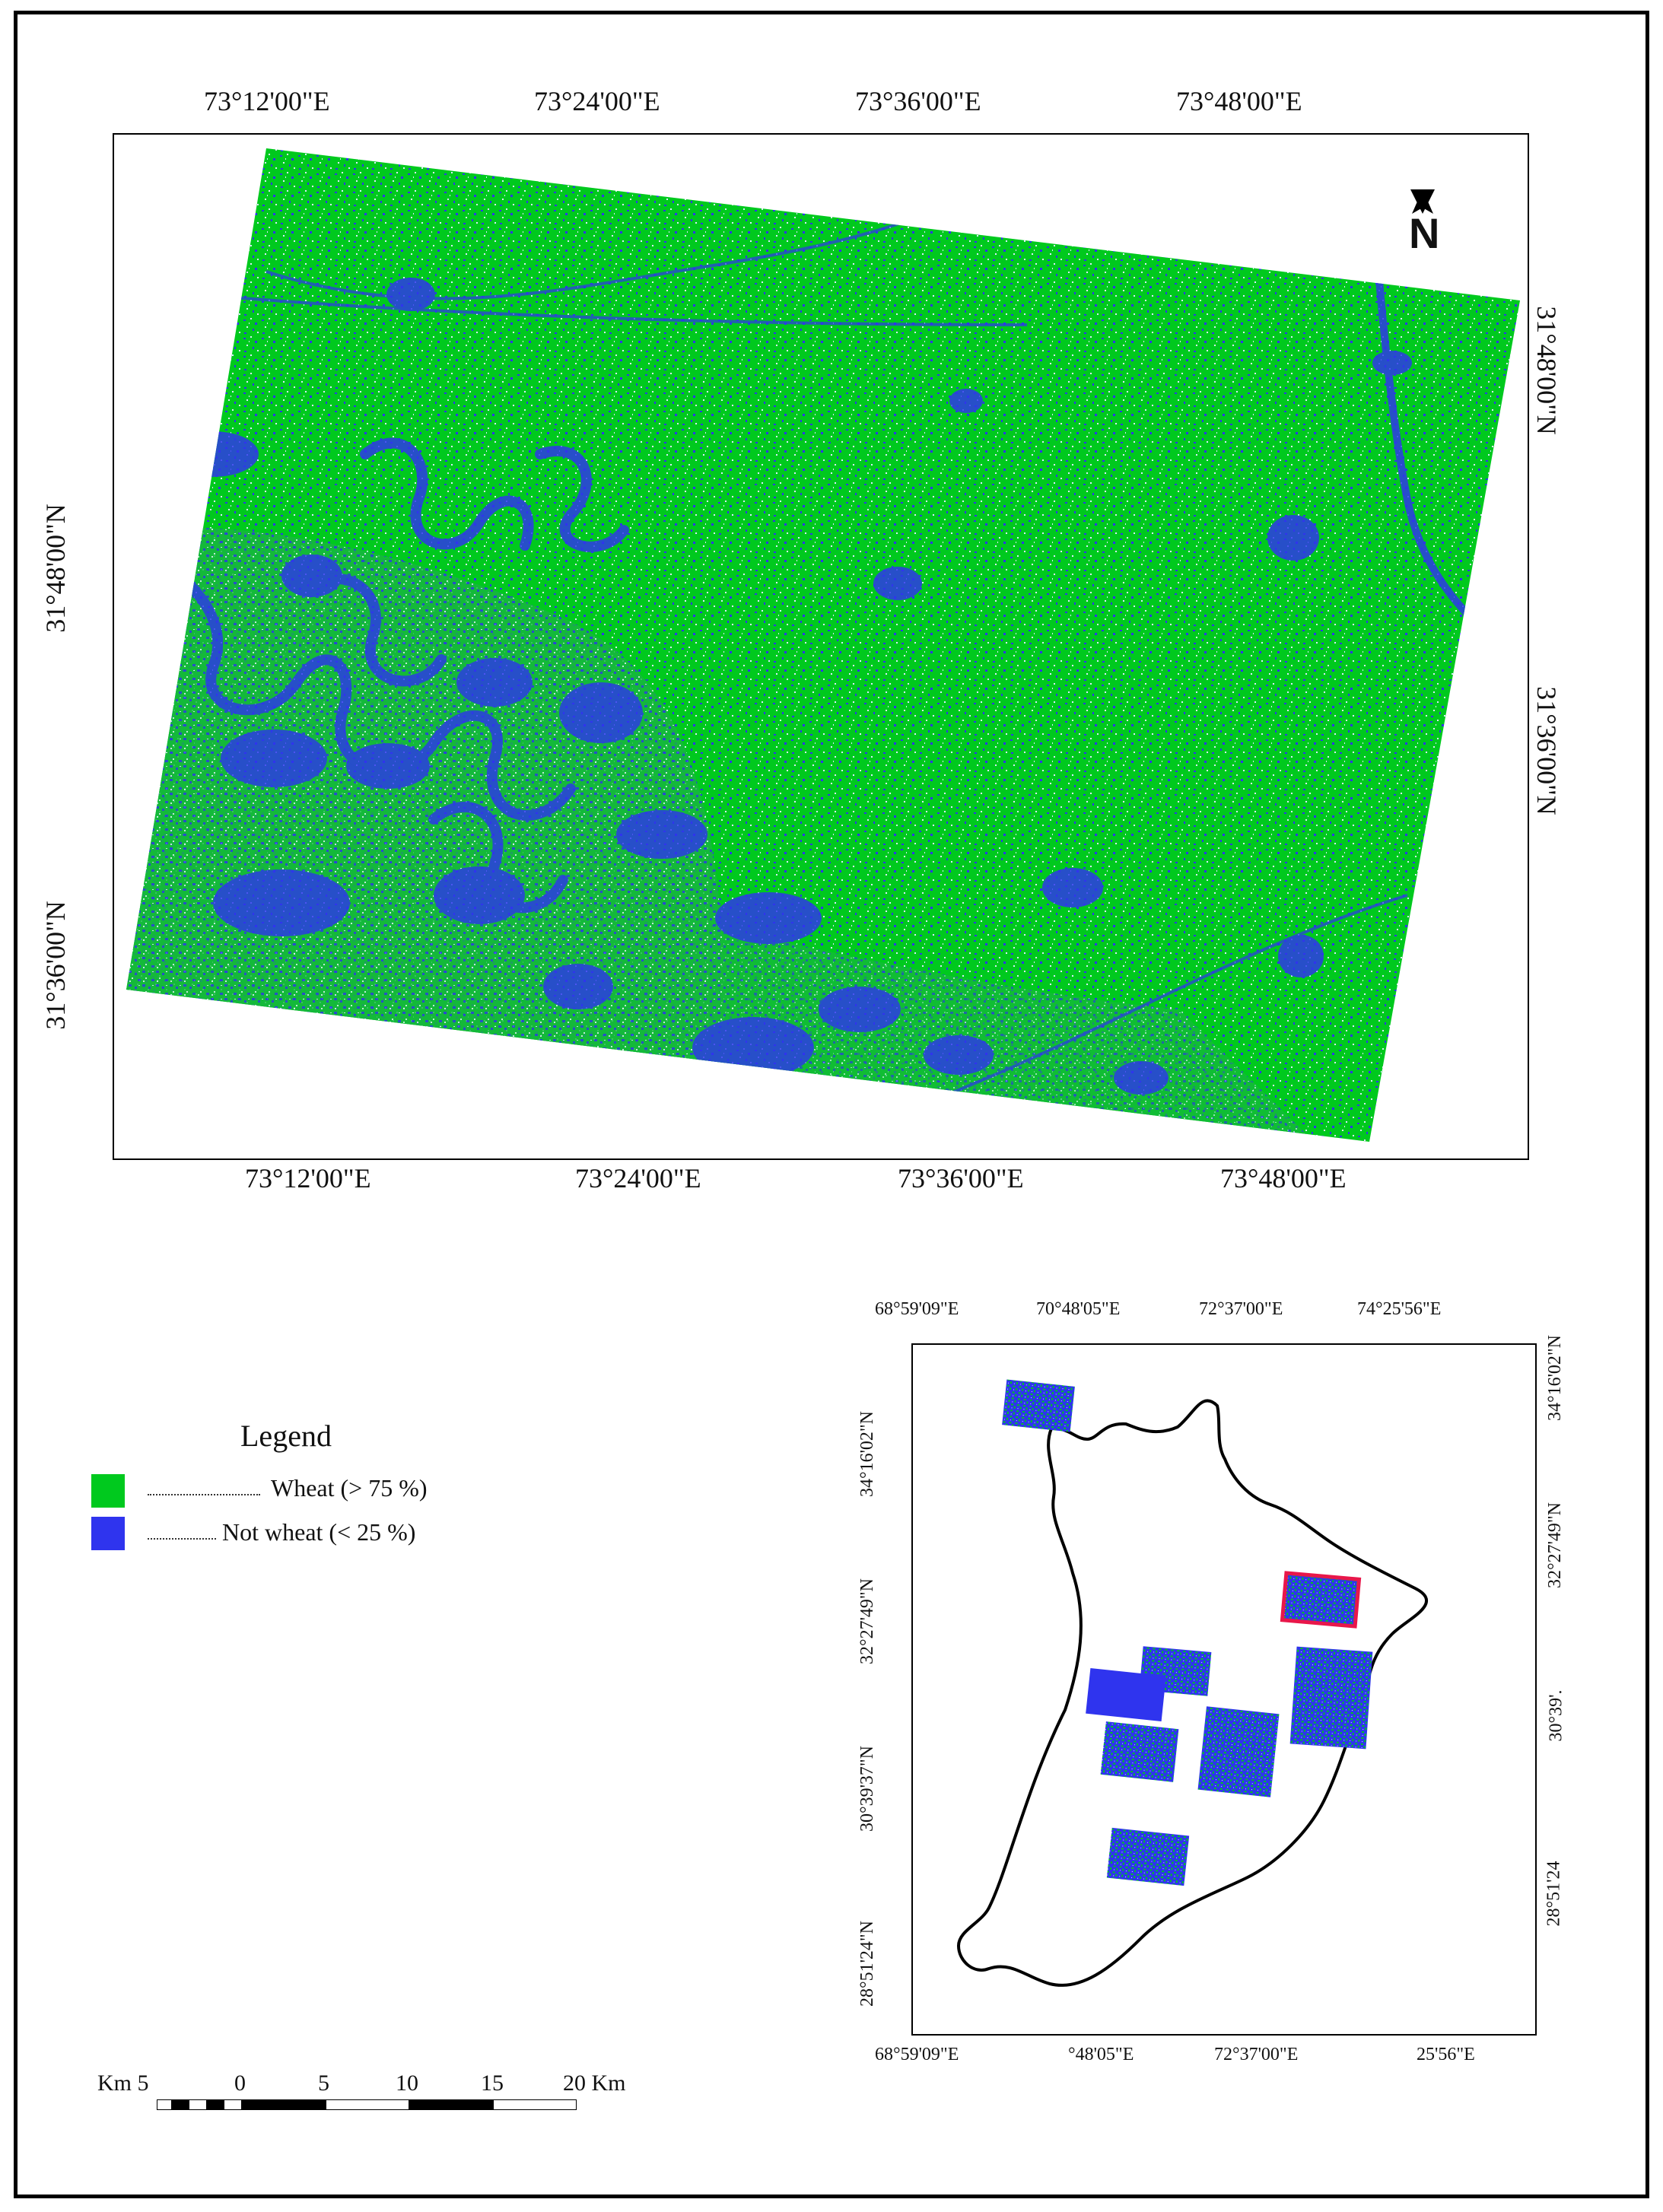 This screenshot has width=1663, height=2212. I want to click on legend-title: Legend, so click(286, 1436).